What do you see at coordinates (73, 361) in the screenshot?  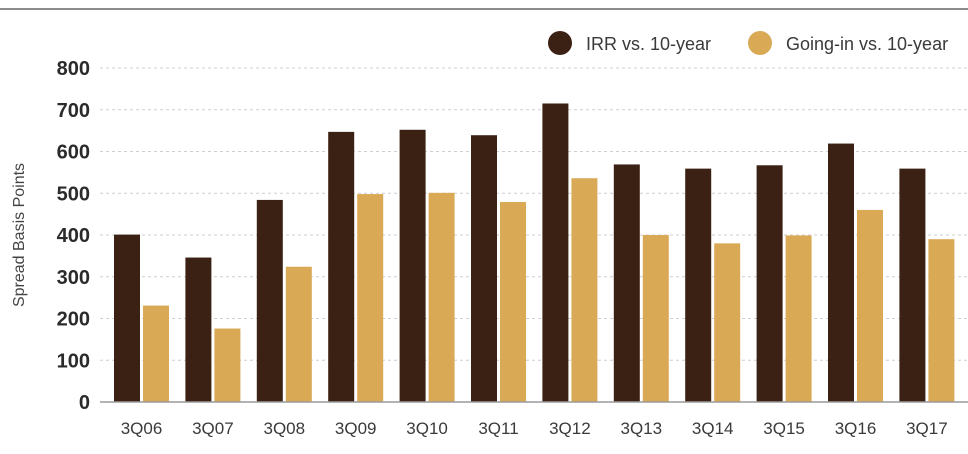 I see `y-tick-label: 100` at bounding box center [73, 361].